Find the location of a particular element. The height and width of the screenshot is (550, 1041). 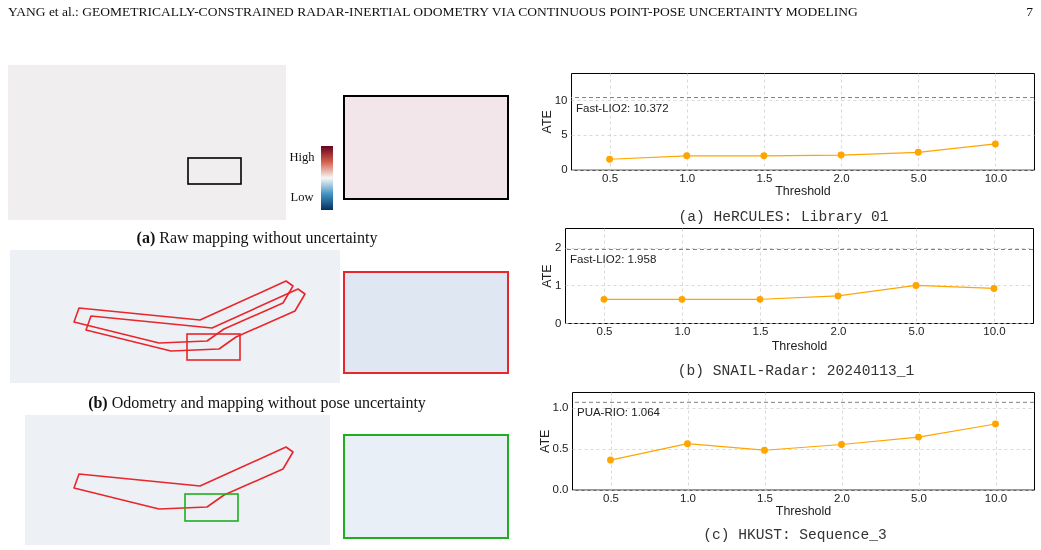

y-tick-label: 2 is located at coordinates (558, 247).